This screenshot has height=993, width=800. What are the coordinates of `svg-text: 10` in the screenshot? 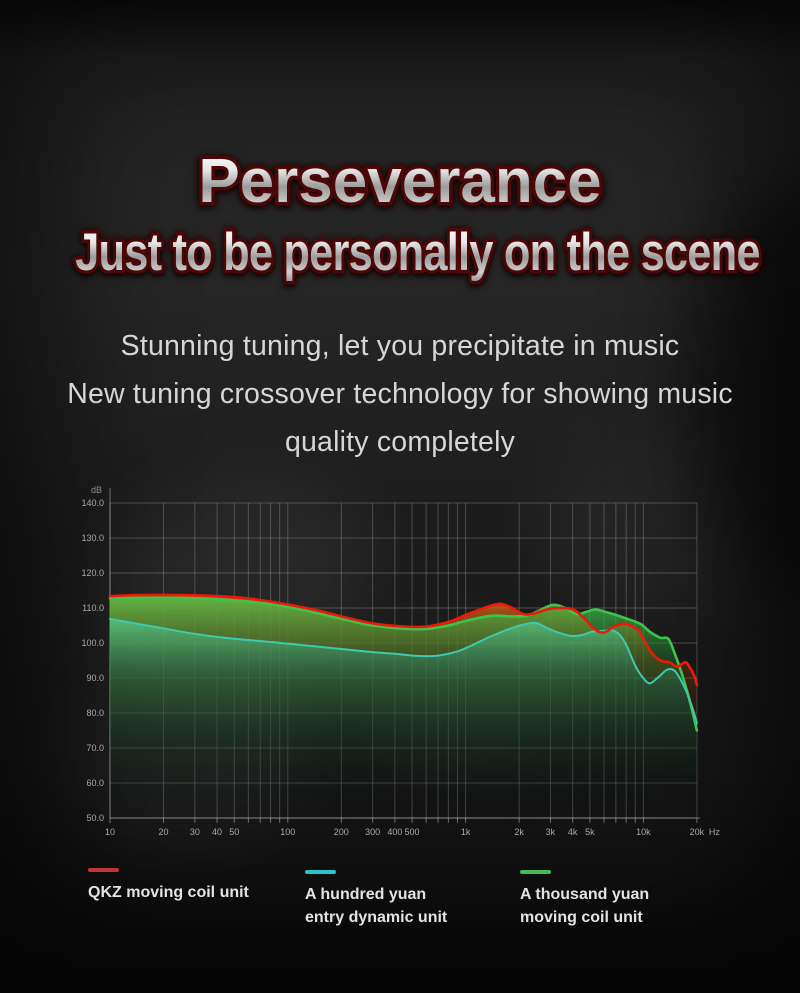 It's located at (110, 832).